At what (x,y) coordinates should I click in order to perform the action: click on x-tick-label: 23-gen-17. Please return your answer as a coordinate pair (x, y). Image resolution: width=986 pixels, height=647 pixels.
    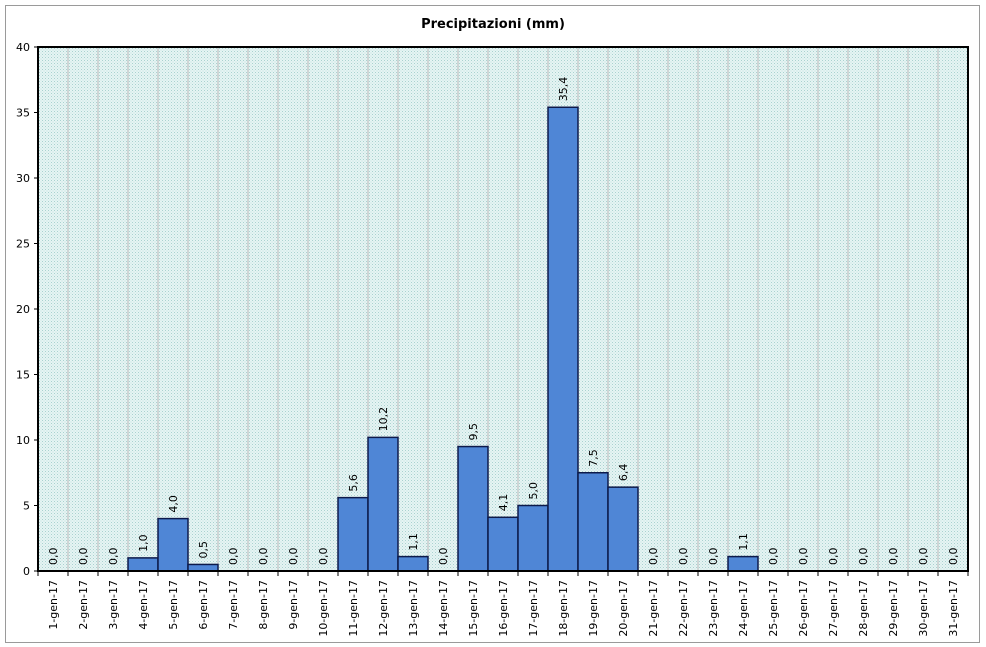
    Looking at the image, I should click on (713, 608).